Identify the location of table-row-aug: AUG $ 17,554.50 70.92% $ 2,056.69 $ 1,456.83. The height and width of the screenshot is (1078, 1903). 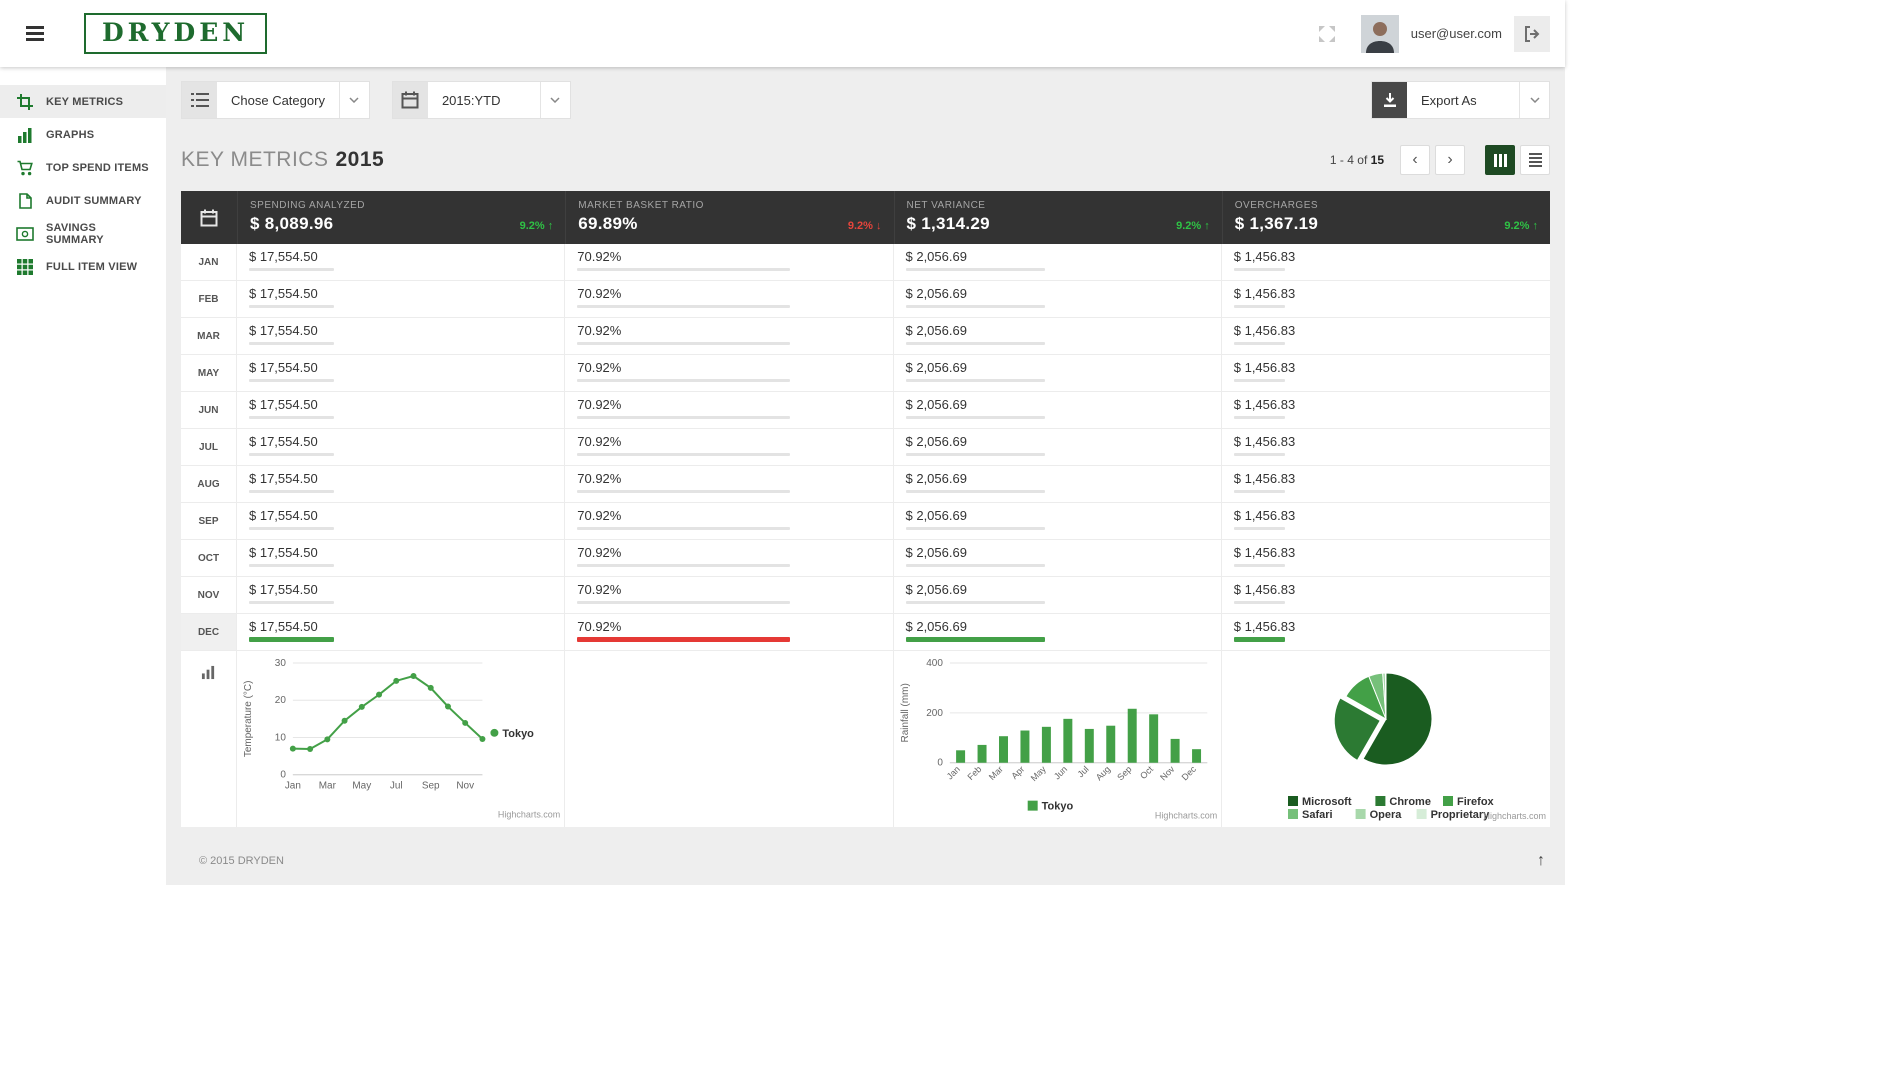
(865, 484).